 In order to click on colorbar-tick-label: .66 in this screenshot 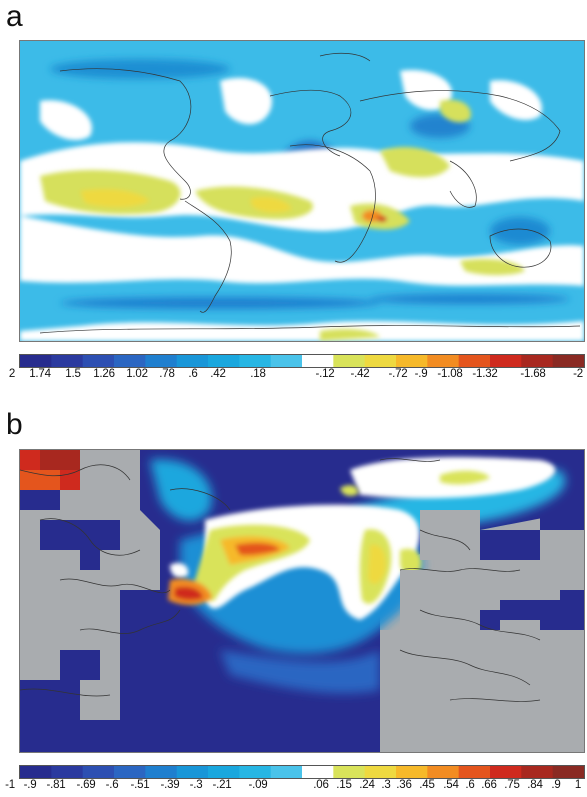, I will do `click(489, 785)`.